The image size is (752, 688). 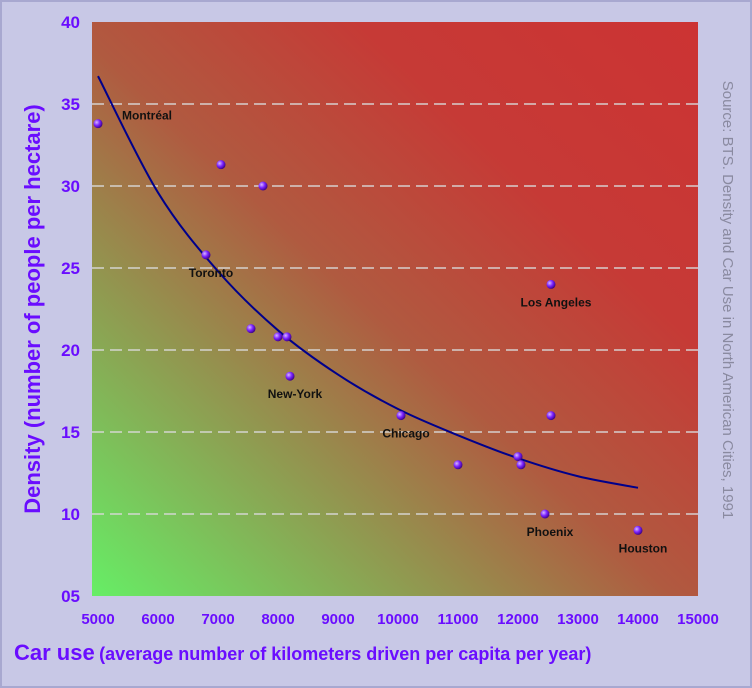 I want to click on point-label: Houston, so click(x=643, y=548).